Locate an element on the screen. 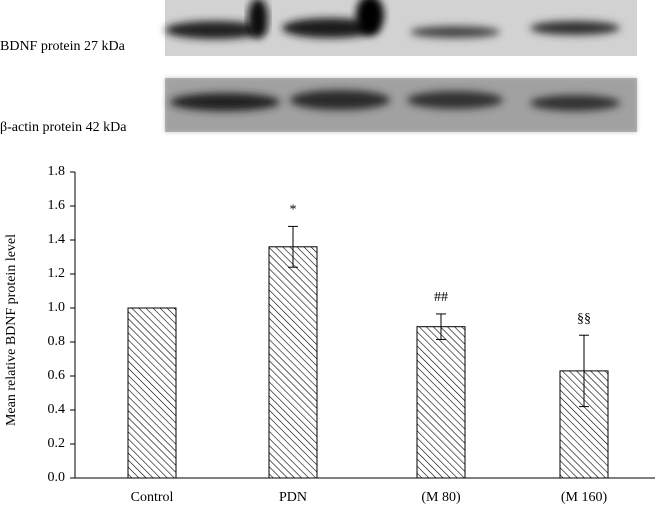  y-tick-label: 0.4 is located at coordinates (57, 409).